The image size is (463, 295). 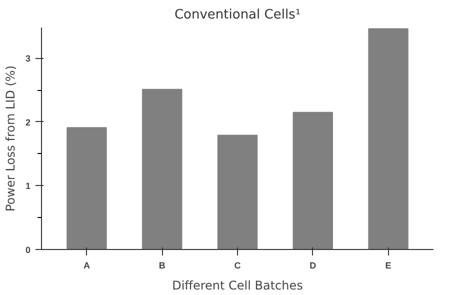 What do you see at coordinates (28, 250) in the screenshot?
I see `y-tick-label: 0` at bounding box center [28, 250].